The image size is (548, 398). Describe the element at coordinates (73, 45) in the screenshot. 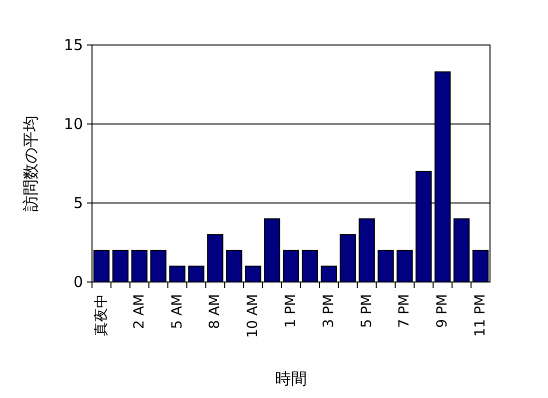

I see `y-tick-label: 15` at that location.